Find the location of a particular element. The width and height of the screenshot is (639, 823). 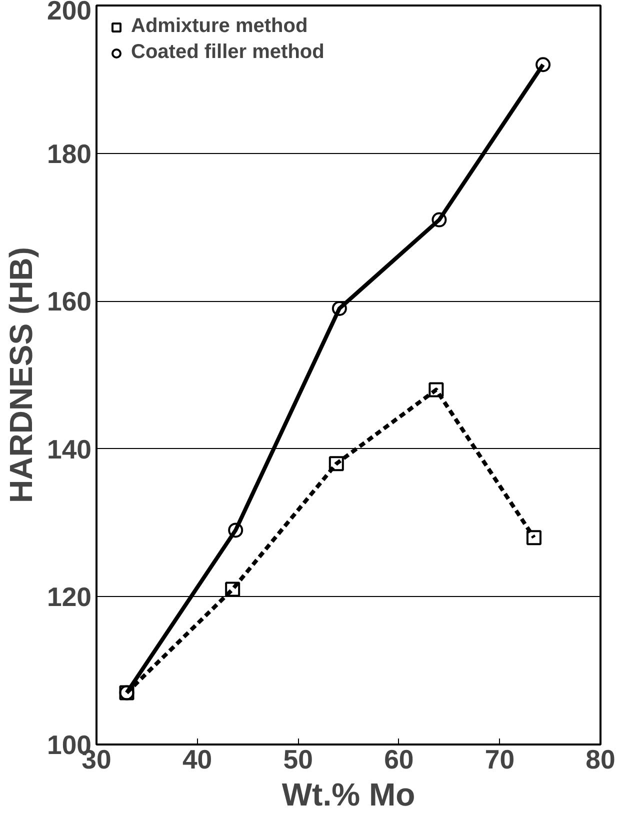

x-tick-label: 70 is located at coordinates (499, 759).